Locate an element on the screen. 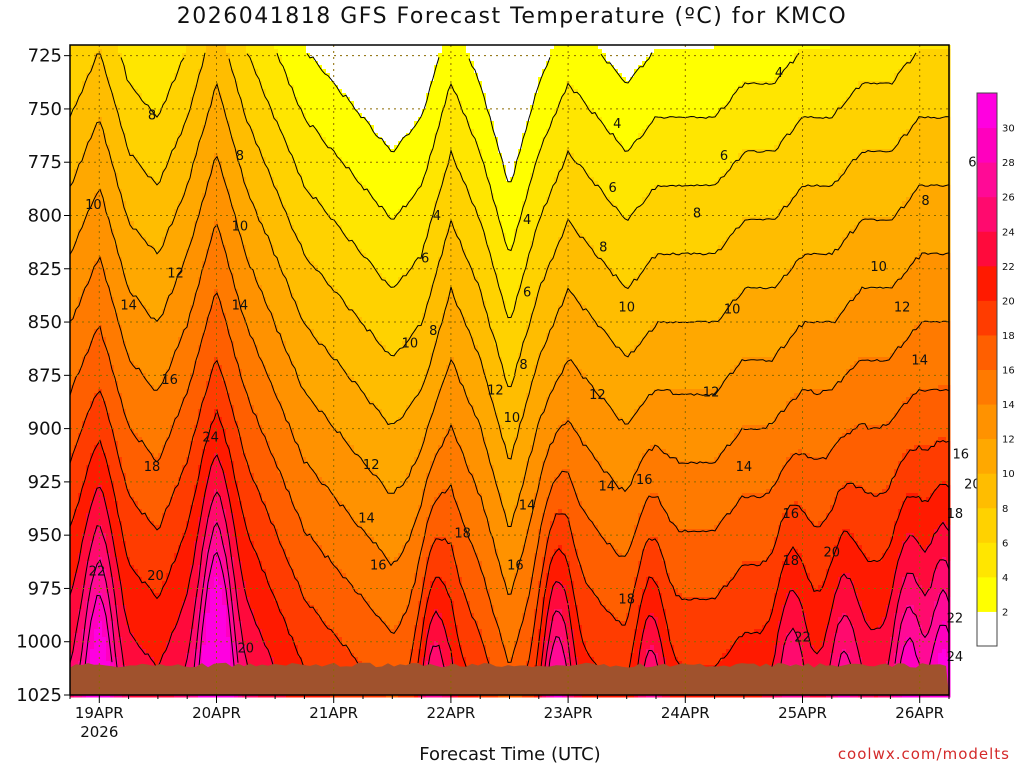  x-tick-label: 25APR is located at coordinates (802, 713).